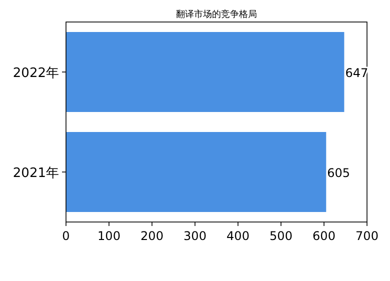  I want to click on x-tick-label: 500, so click(281, 236).